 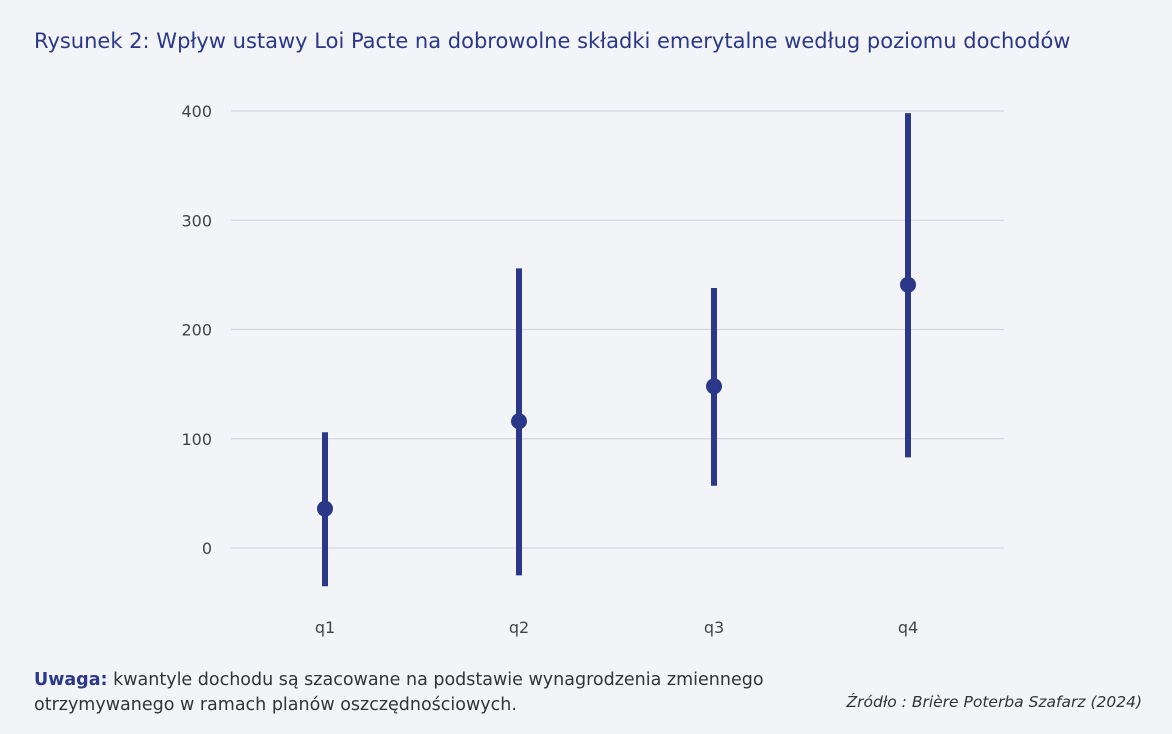 What do you see at coordinates (616, 627) in the screenshot?
I see `x-axis-ticks: q1 q2 q3 q4` at bounding box center [616, 627].